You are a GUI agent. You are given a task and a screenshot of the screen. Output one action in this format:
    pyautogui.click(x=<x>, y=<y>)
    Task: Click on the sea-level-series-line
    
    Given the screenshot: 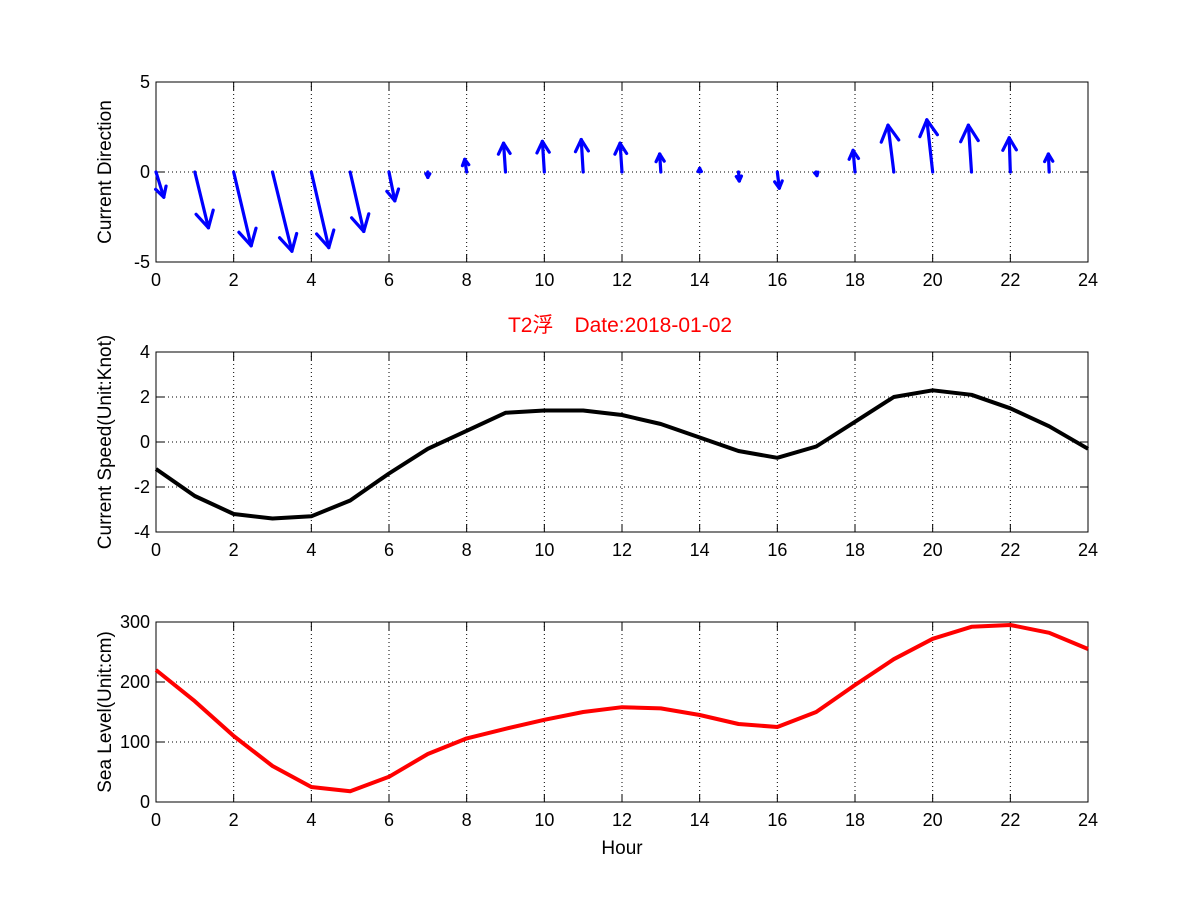 What is the action you would take?
    pyautogui.click(x=621, y=708)
    